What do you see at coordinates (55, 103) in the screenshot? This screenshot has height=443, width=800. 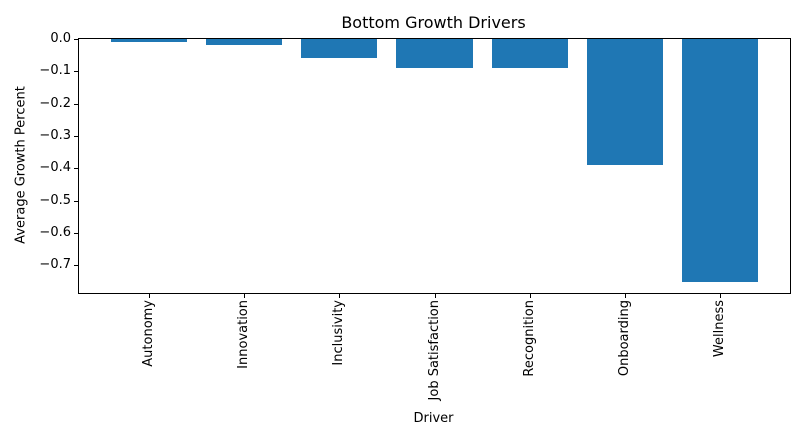 I see `y-tick-label: −0.2` at bounding box center [55, 103].